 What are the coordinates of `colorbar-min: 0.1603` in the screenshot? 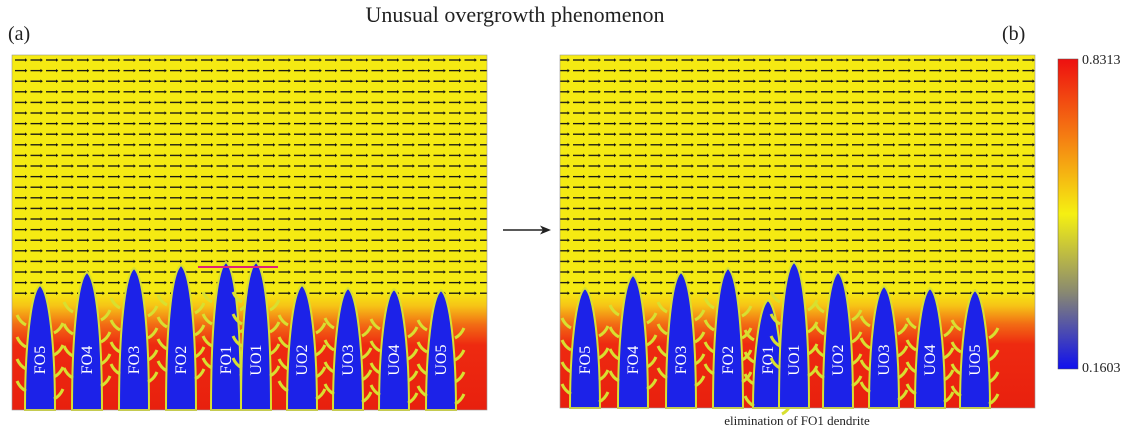 It's located at (1101, 368).